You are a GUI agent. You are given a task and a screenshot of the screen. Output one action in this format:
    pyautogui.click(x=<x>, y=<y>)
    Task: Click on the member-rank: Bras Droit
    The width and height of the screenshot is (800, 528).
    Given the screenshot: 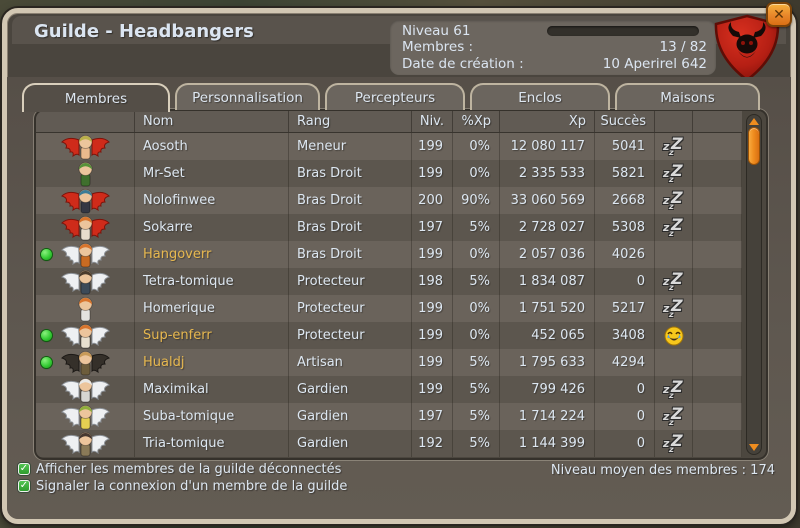 What is the action you would take?
    pyautogui.click(x=350, y=227)
    